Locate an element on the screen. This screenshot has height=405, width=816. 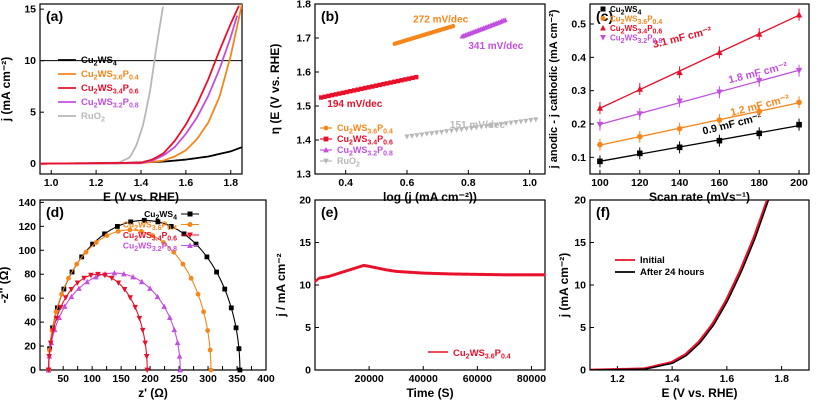
plot-frame is located at coordinates (699, 89).